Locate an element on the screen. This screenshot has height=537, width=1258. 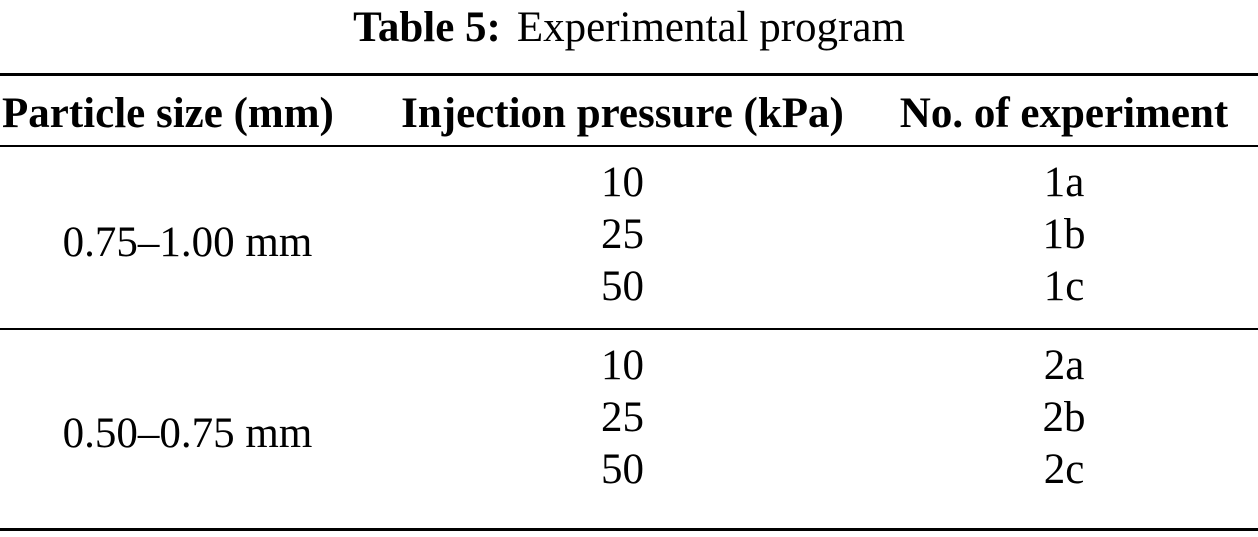
cell-experiment: 2a is located at coordinates (1064, 365).